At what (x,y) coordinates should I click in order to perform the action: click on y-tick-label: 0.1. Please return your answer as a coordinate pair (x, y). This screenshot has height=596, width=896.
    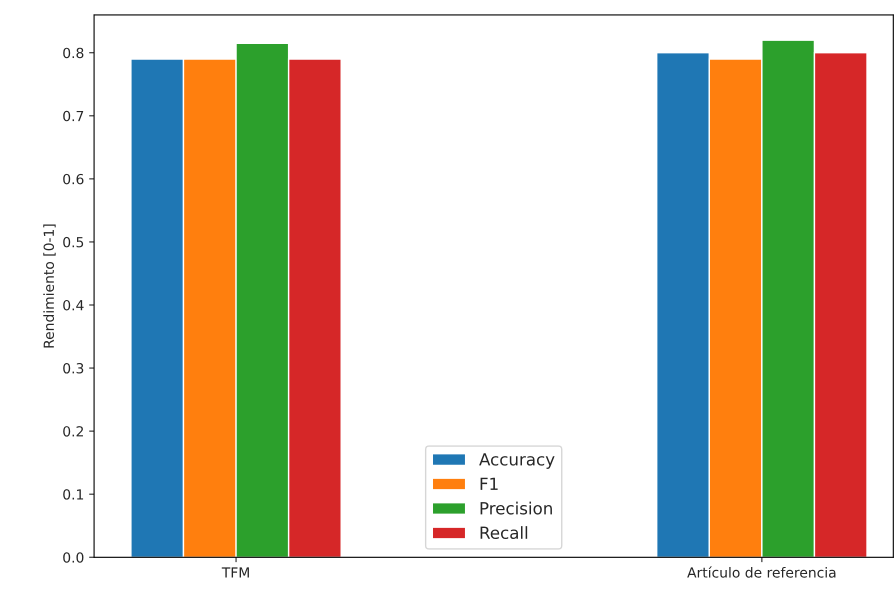
    Looking at the image, I should click on (73, 494).